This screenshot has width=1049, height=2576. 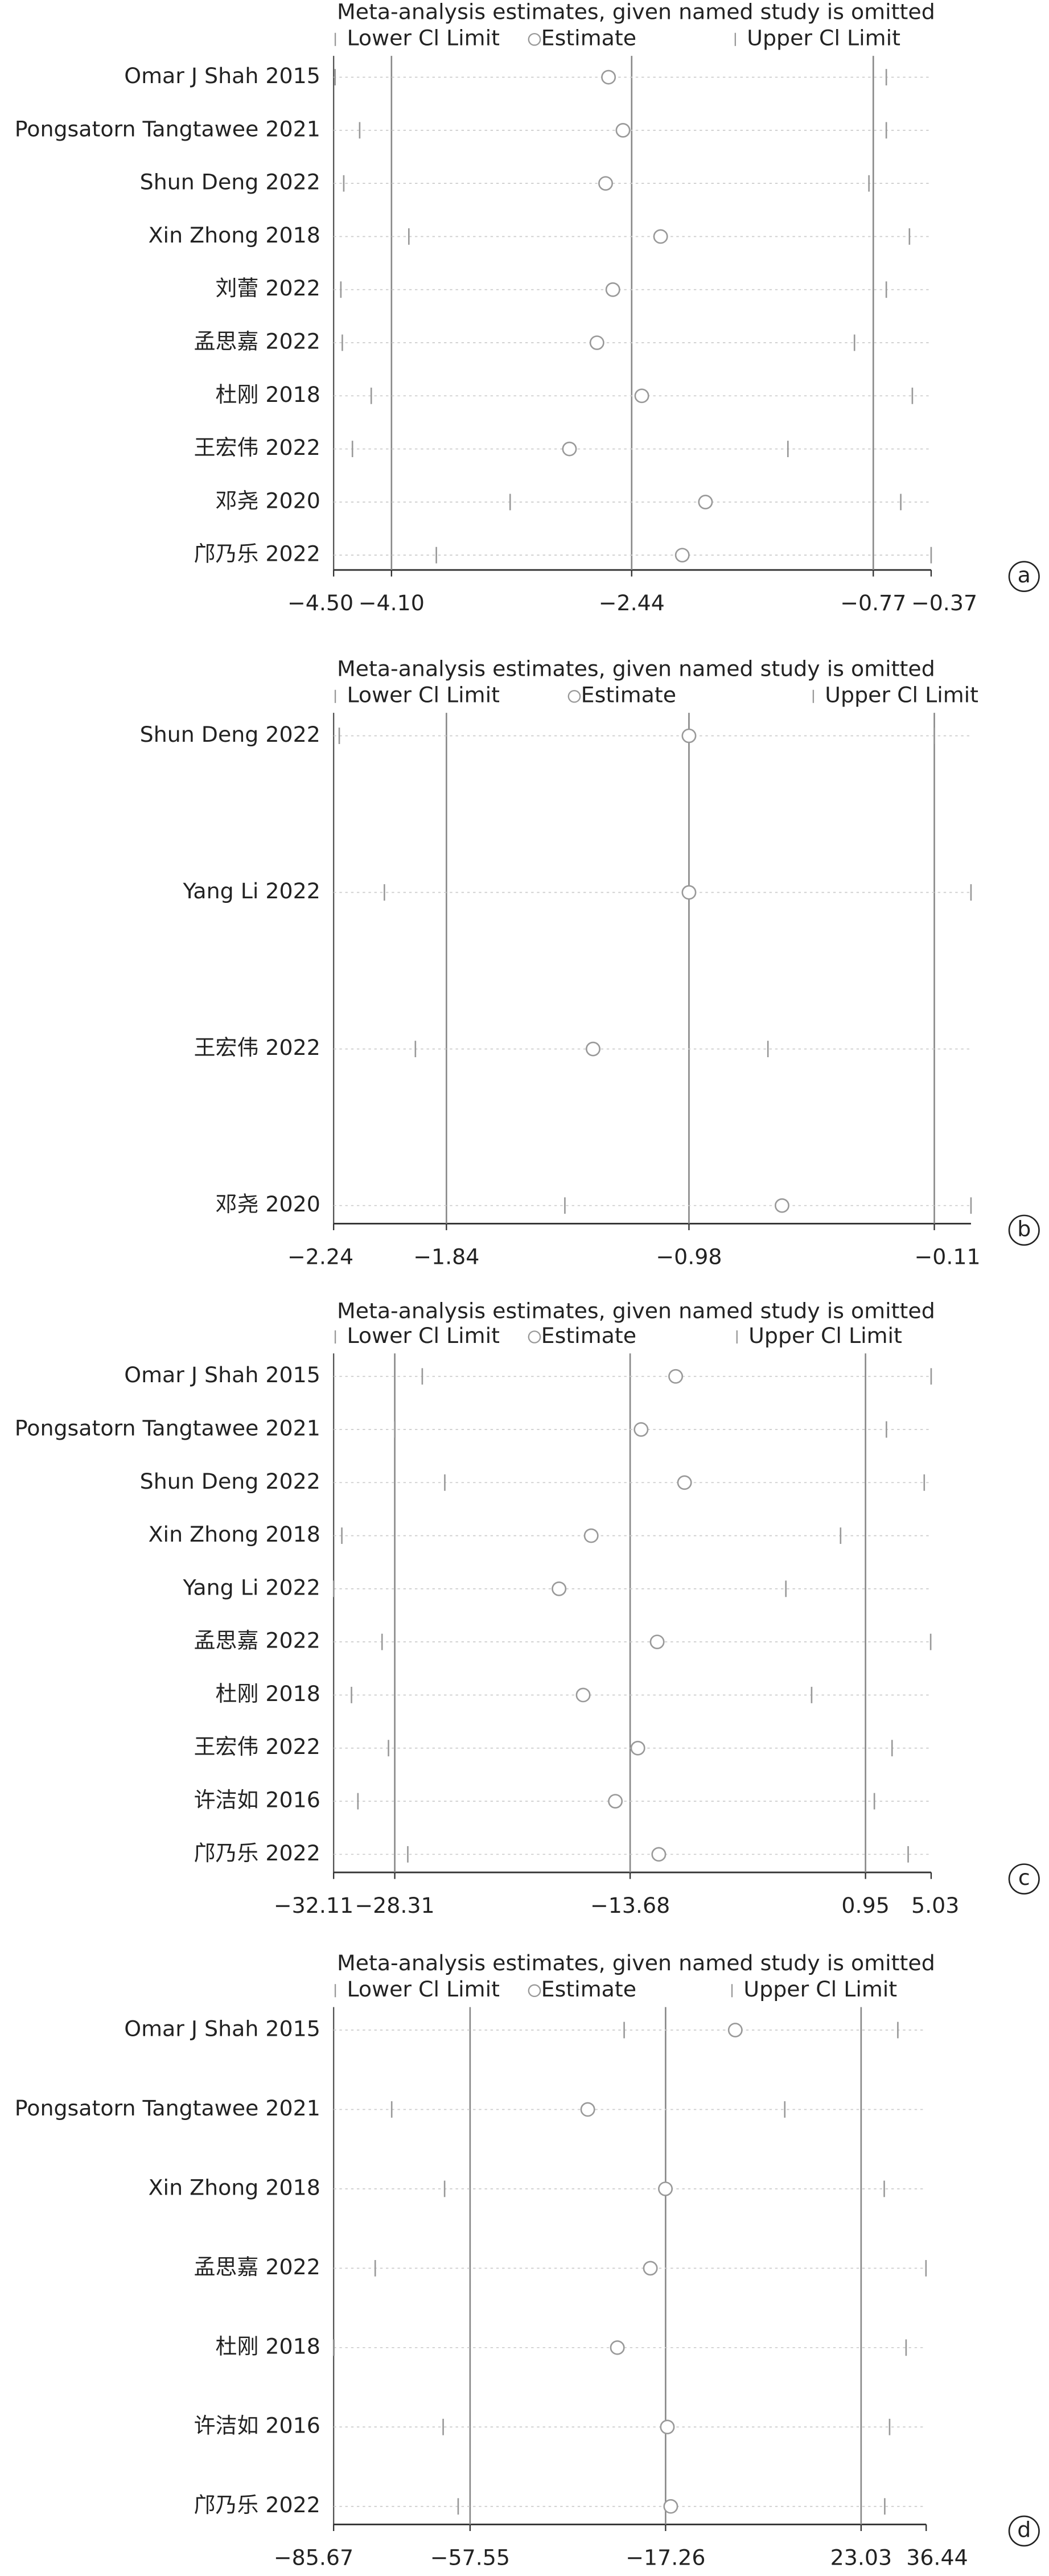 What do you see at coordinates (666, 2557) in the screenshot?
I see `x-tick-label: −17.26` at bounding box center [666, 2557].